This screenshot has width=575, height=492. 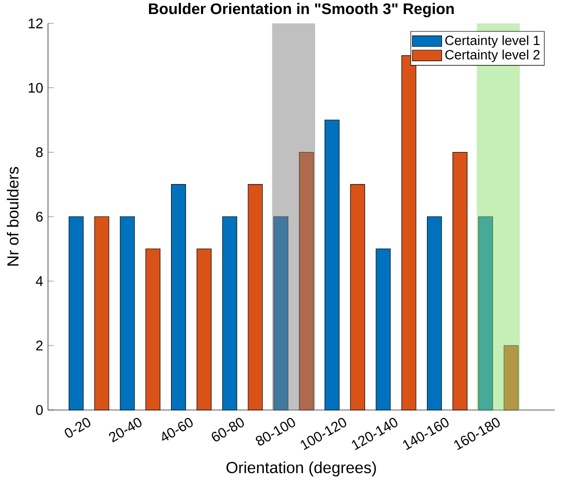 I want to click on y-tick-label: 10, so click(x=35, y=87).